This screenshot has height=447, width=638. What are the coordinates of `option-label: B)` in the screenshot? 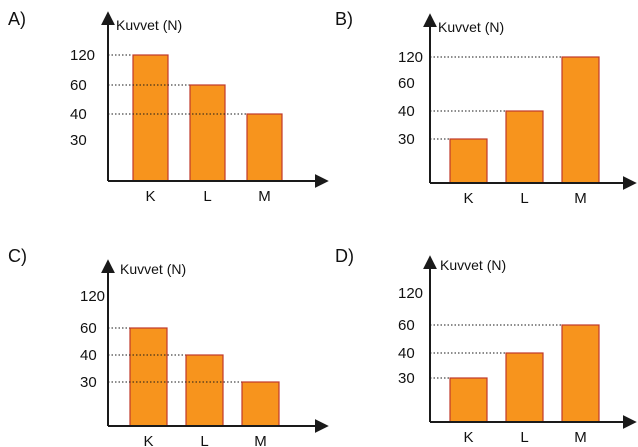 It's located at (344, 19).